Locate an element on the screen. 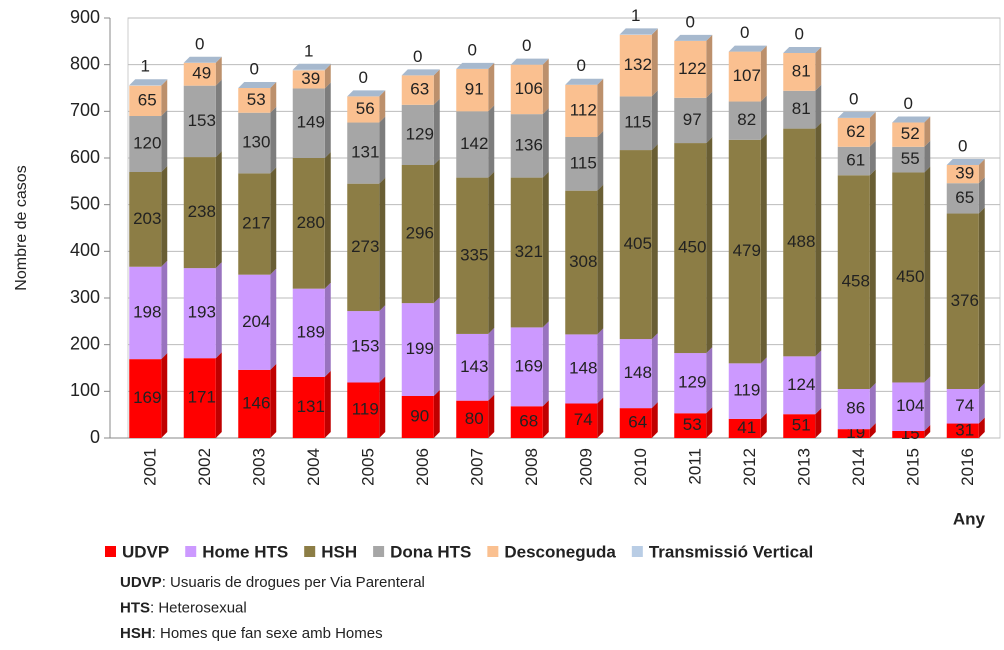 The width and height of the screenshot is (1004, 650). data-label: 146 is located at coordinates (256, 402).